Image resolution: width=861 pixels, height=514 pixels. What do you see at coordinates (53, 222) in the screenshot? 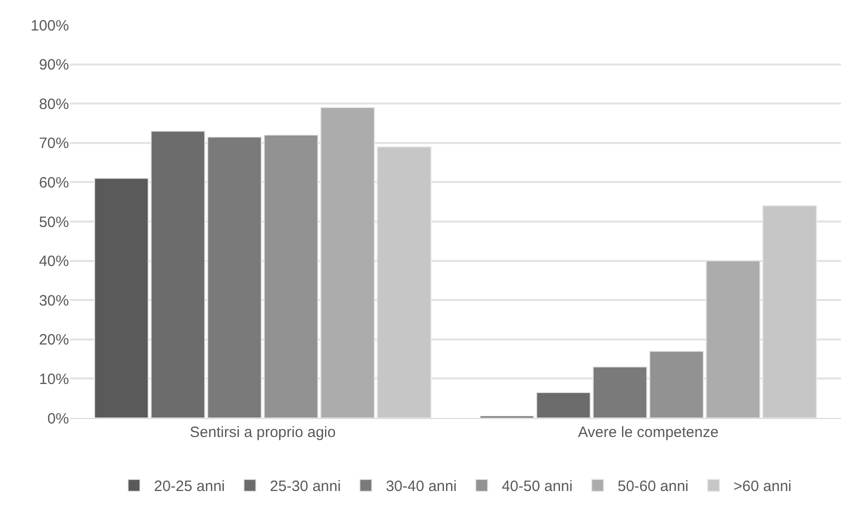
I see `y-tick-label: 50%` at bounding box center [53, 222].